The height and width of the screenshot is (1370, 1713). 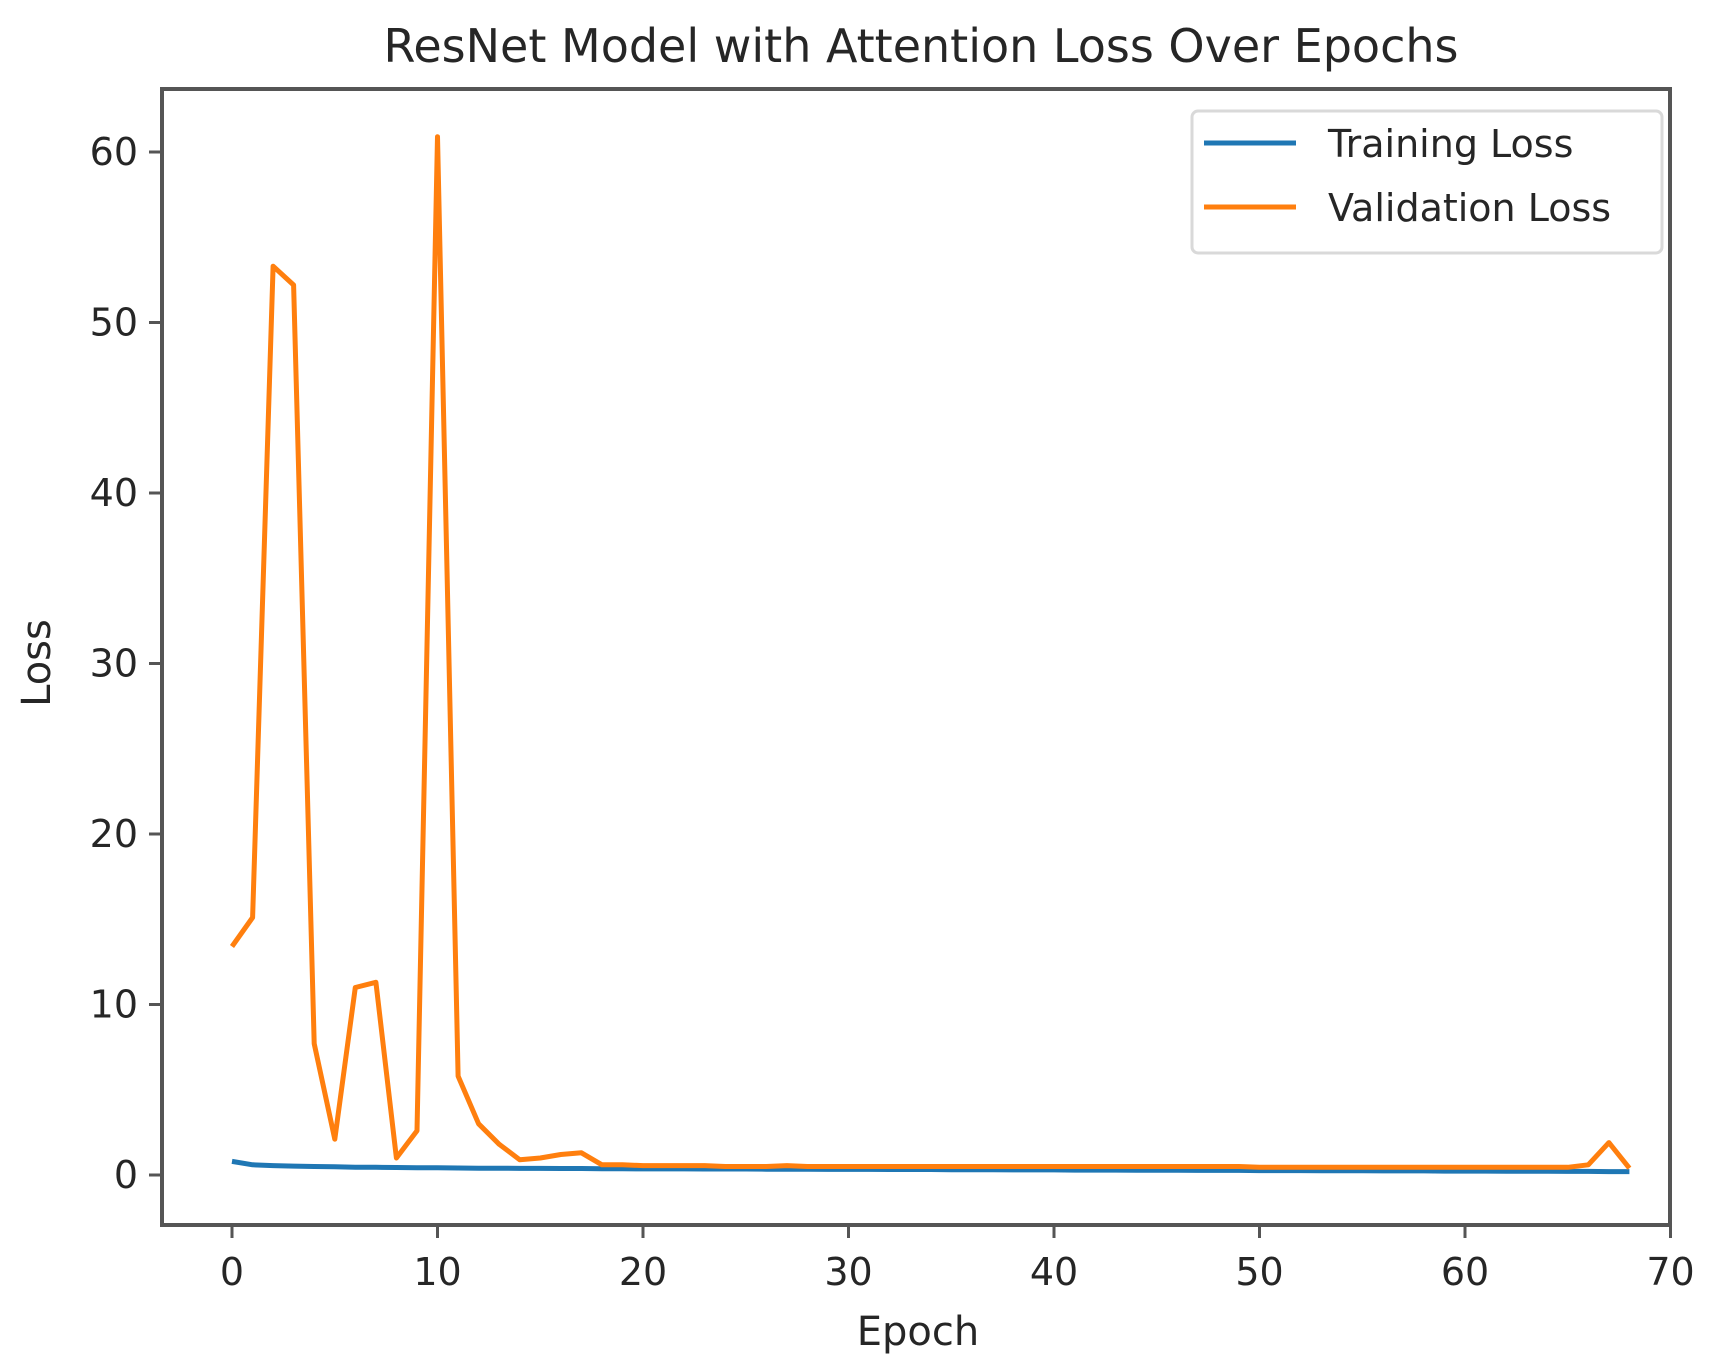 What do you see at coordinates (1465, 1272) in the screenshot?
I see `x-tick-label: 60` at bounding box center [1465, 1272].